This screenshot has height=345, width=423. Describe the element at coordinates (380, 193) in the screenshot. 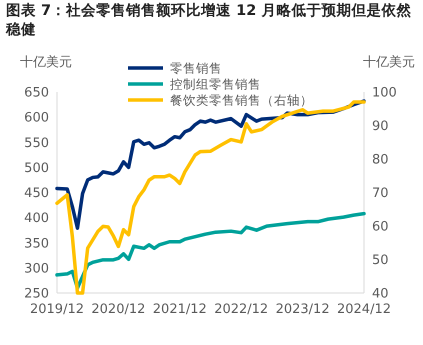

I see `y2-tick-label: 70` at that location.